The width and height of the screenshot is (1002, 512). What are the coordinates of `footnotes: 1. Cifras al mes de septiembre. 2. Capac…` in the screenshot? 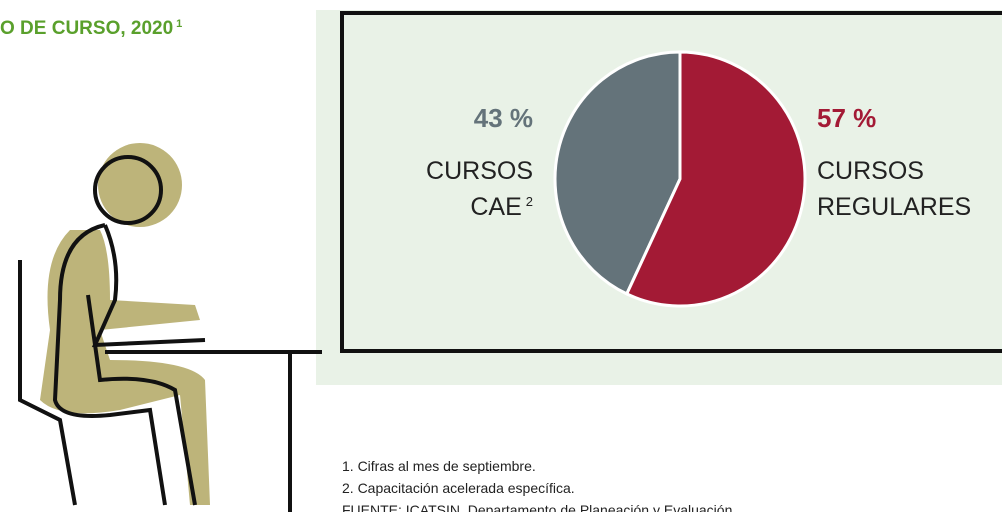 It's located at (539, 485).